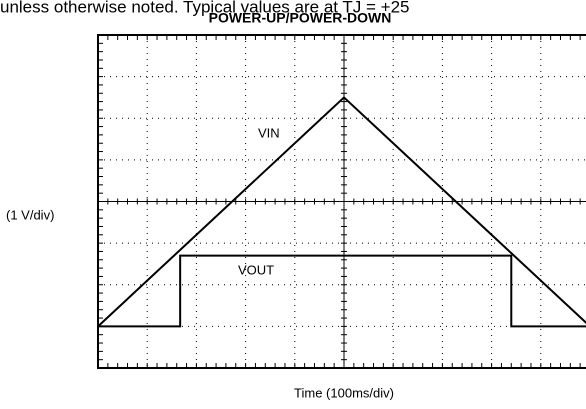 The image size is (586, 409). Describe the element at coordinates (269, 132) in the screenshot. I see `series-label: VIN` at that location.